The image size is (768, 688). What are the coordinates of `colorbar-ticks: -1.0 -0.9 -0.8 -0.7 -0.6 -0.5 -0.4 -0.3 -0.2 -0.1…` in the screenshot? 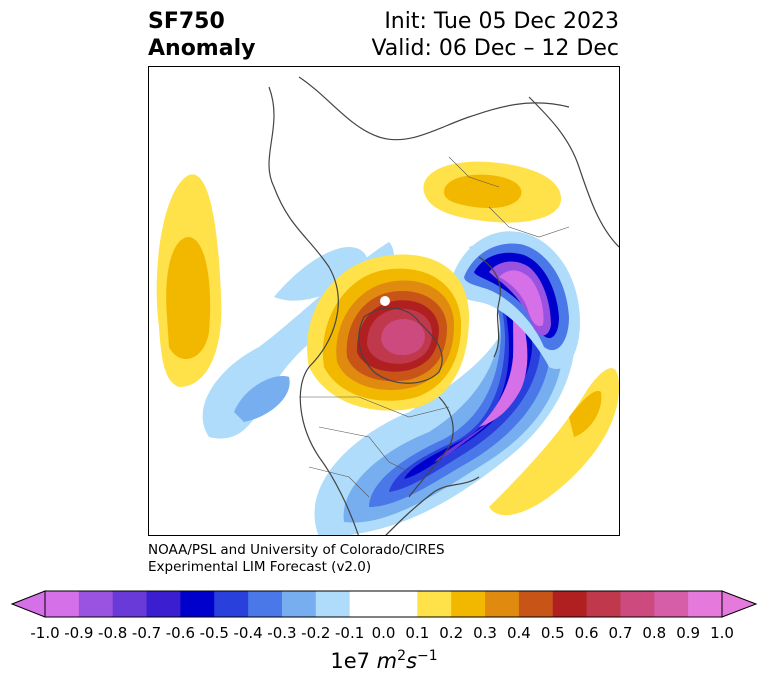 It's located at (384, 635).